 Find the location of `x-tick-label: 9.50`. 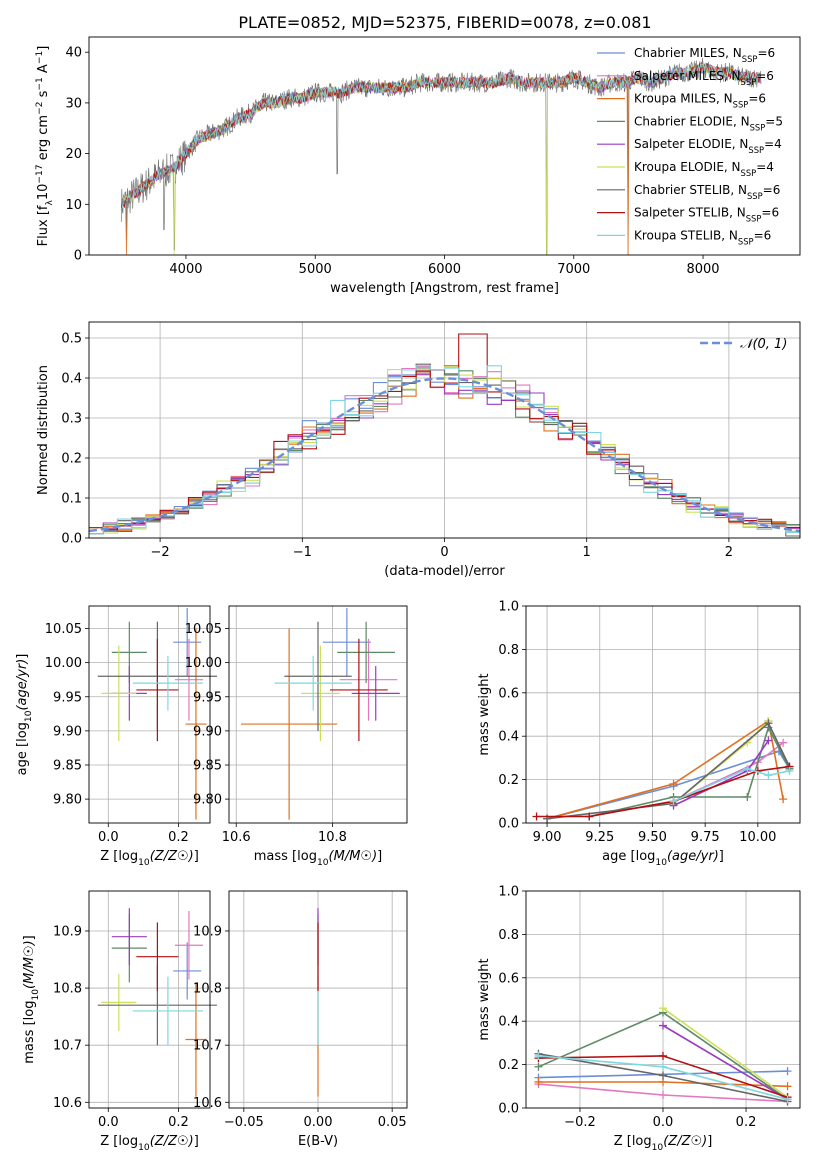

x-tick-label: 9.50 is located at coordinates (652, 837).